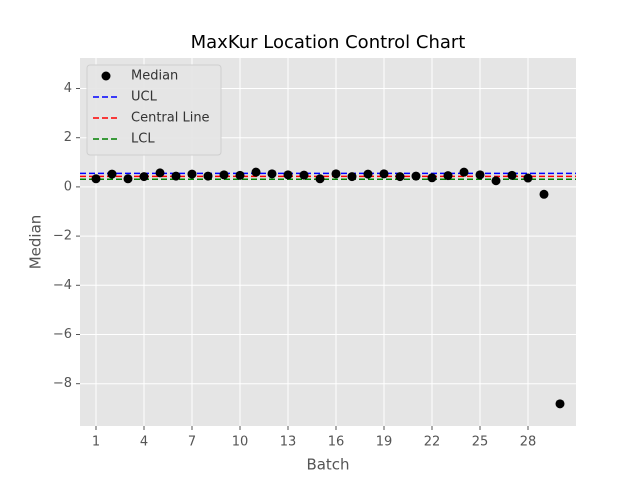  Describe the element at coordinates (62, 383) in the screenshot. I see `y-tick-label: −8` at that location.